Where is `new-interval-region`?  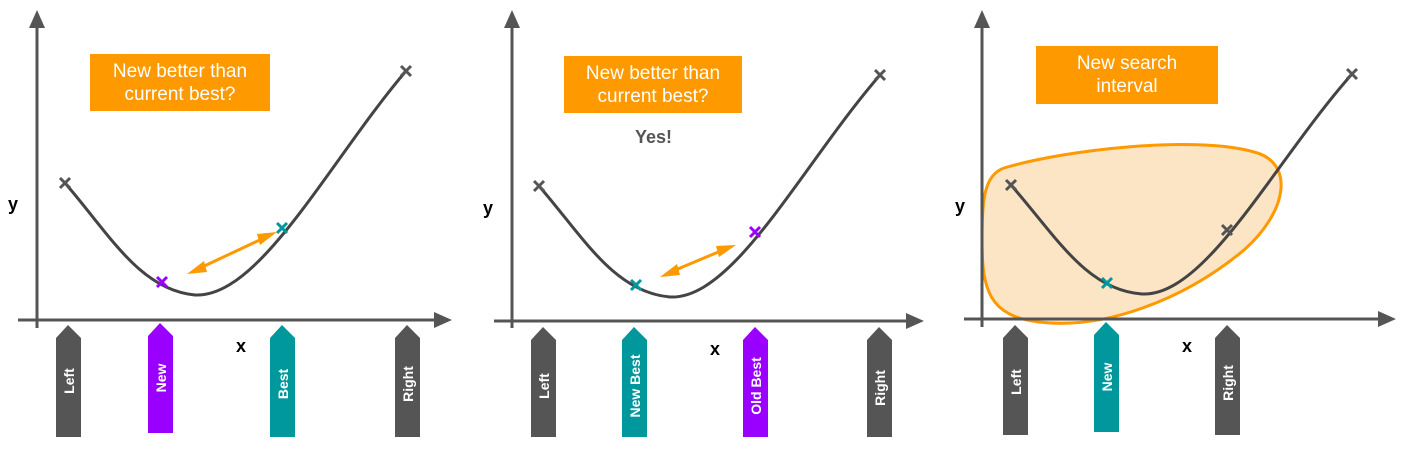 new-interval-region is located at coordinates (1131, 234).